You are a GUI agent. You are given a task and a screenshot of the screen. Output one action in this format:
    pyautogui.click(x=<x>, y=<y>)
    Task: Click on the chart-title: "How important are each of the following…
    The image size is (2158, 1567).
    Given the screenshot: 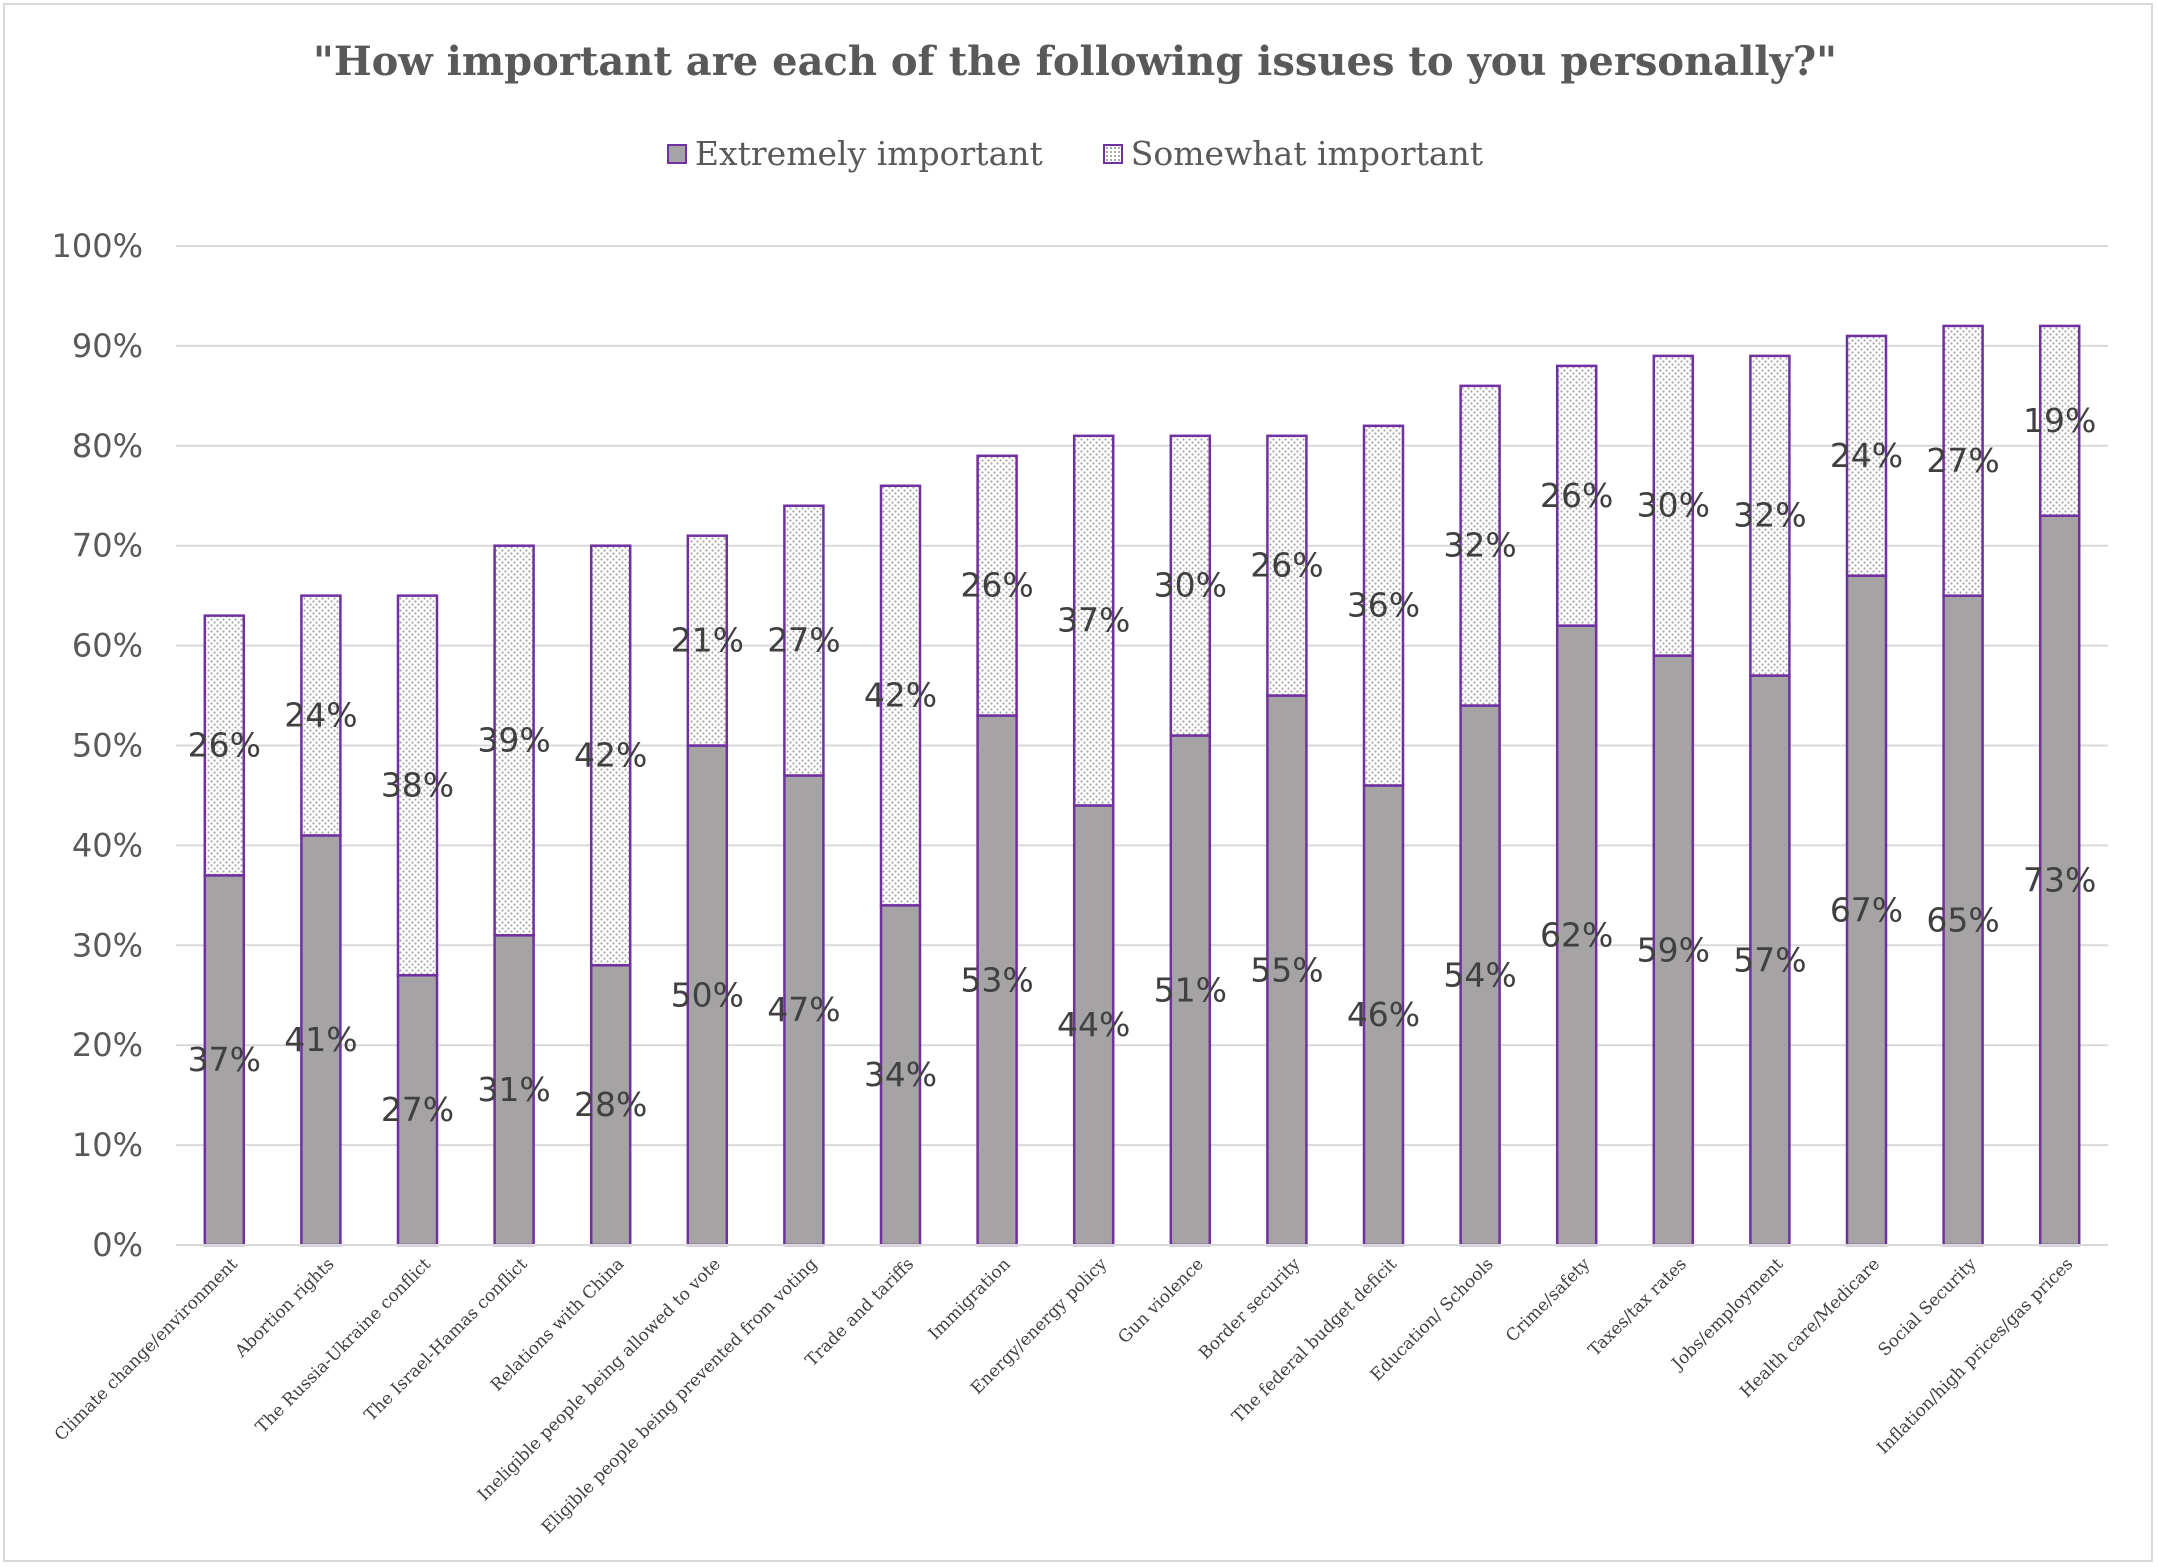 What is the action you would take?
    pyautogui.click(x=1075, y=61)
    